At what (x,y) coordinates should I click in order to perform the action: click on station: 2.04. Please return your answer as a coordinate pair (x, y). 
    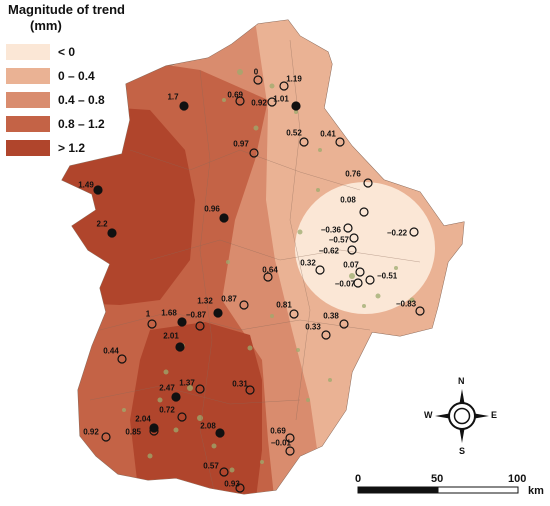
    Looking at the image, I should click on (147, 424).